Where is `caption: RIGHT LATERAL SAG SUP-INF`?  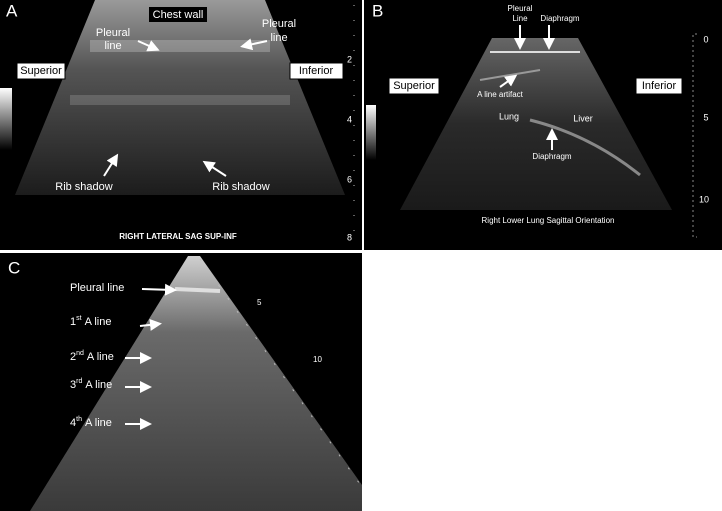 caption: RIGHT LATERAL SAG SUP-INF is located at coordinates (178, 236).